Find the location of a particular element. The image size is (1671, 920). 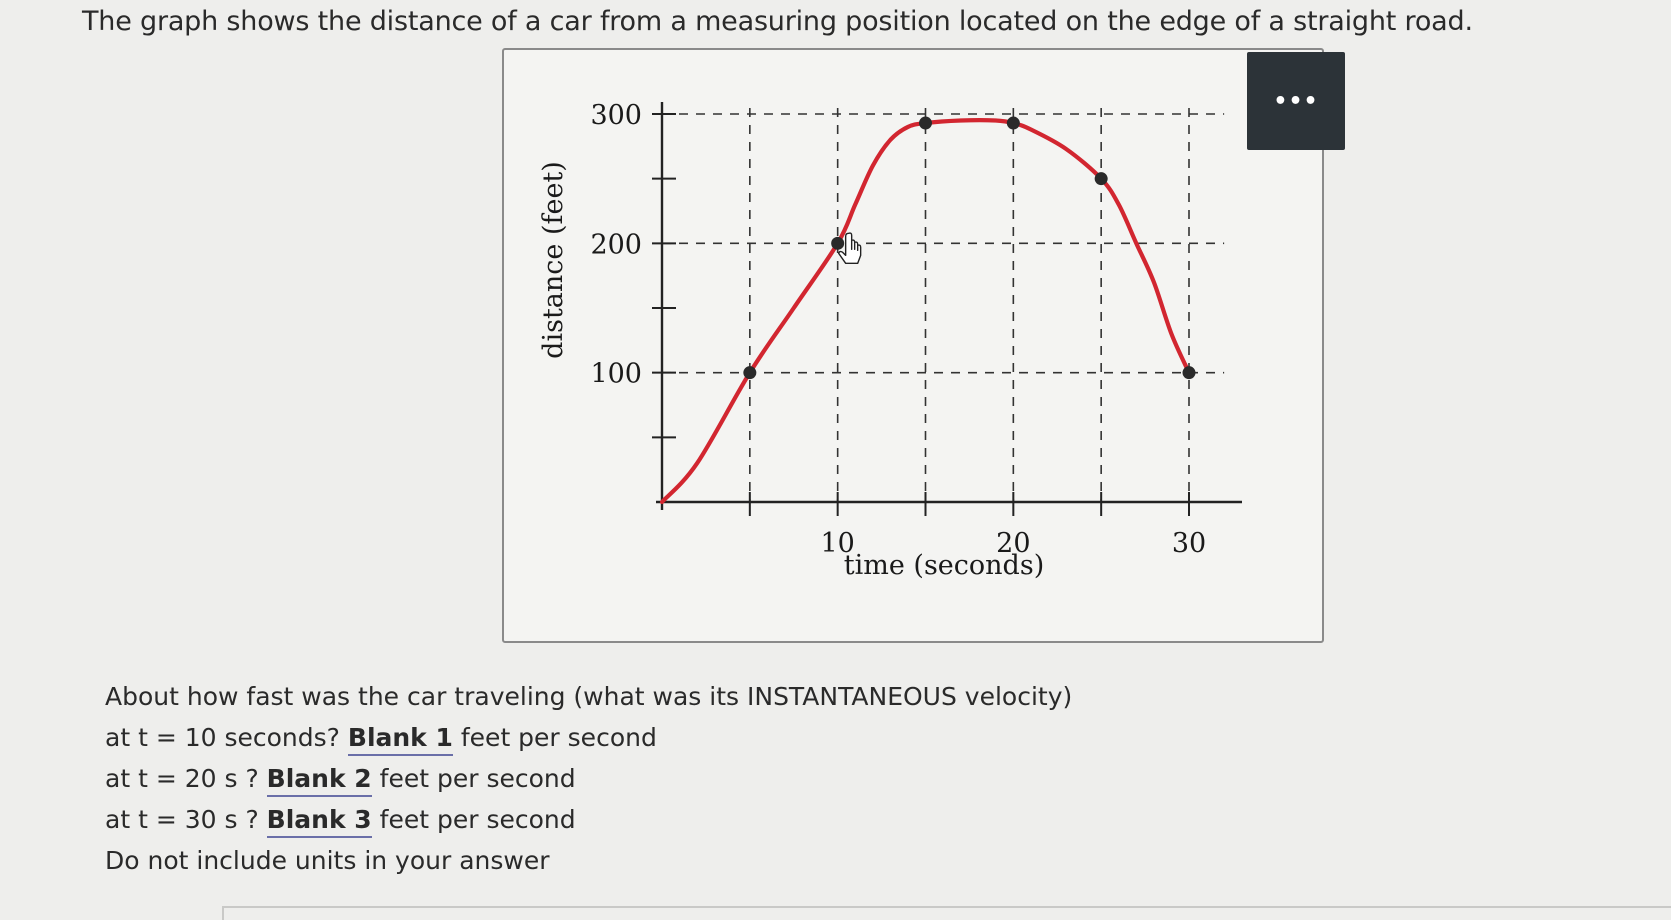

x-tick-label: 30 is located at coordinates (1189, 543).